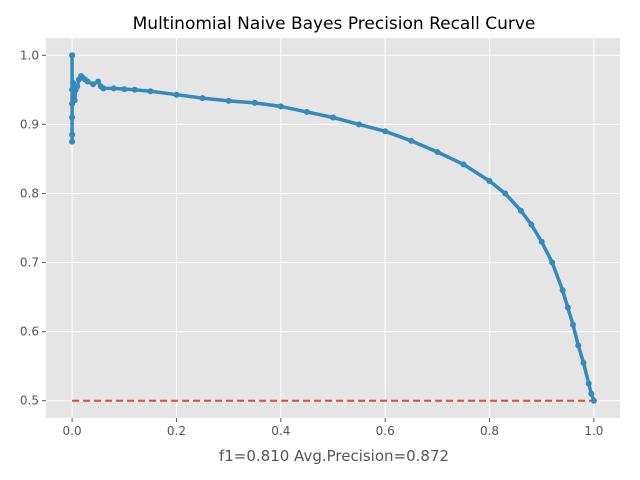 The height and width of the screenshot is (480, 640). I want to click on x-tick-label: 0.6, so click(385, 431).